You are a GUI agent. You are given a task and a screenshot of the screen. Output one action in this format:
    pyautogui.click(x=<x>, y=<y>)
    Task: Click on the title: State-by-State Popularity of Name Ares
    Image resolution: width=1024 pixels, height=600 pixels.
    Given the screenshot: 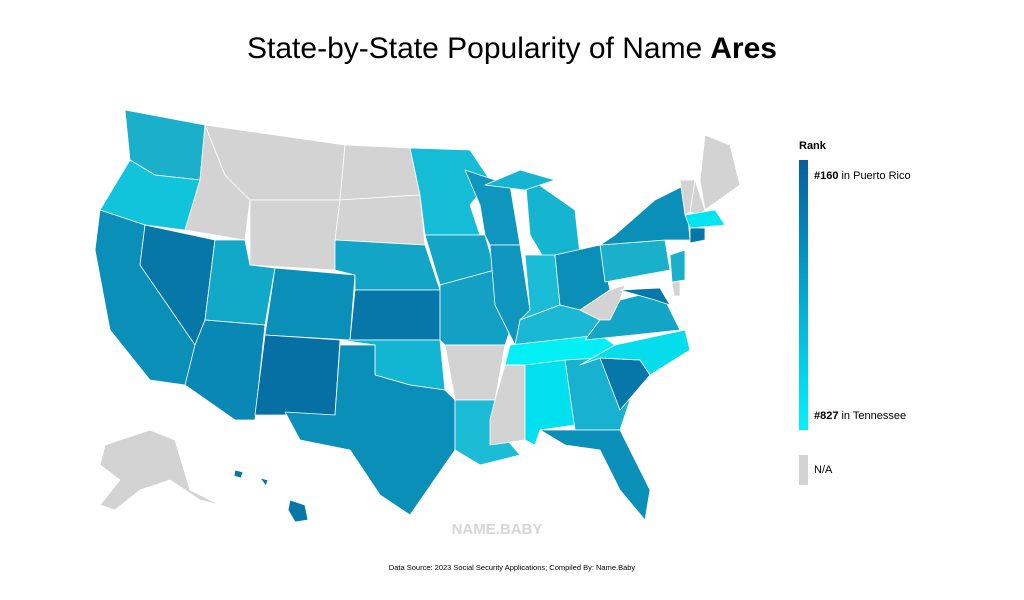 What is the action you would take?
    pyautogui.click(x=512, y=48)
    